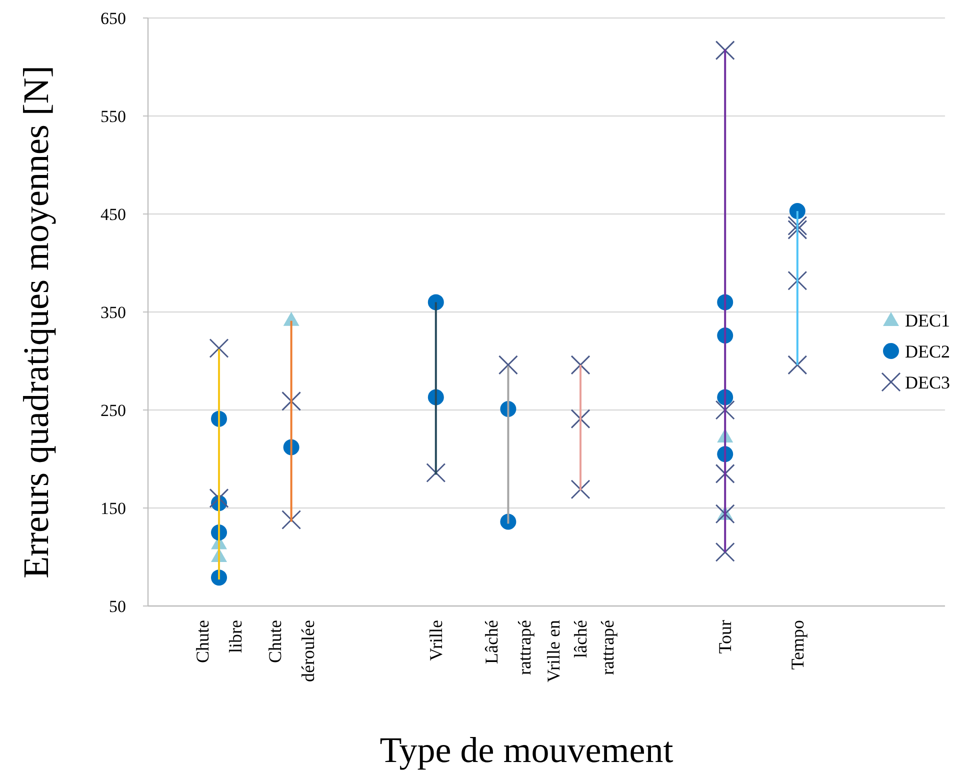  What do you see at coordinates (527, 750) in the screenshot?
I see `x-axis-title: Type de mouvement` at bounding box center [527, 750].